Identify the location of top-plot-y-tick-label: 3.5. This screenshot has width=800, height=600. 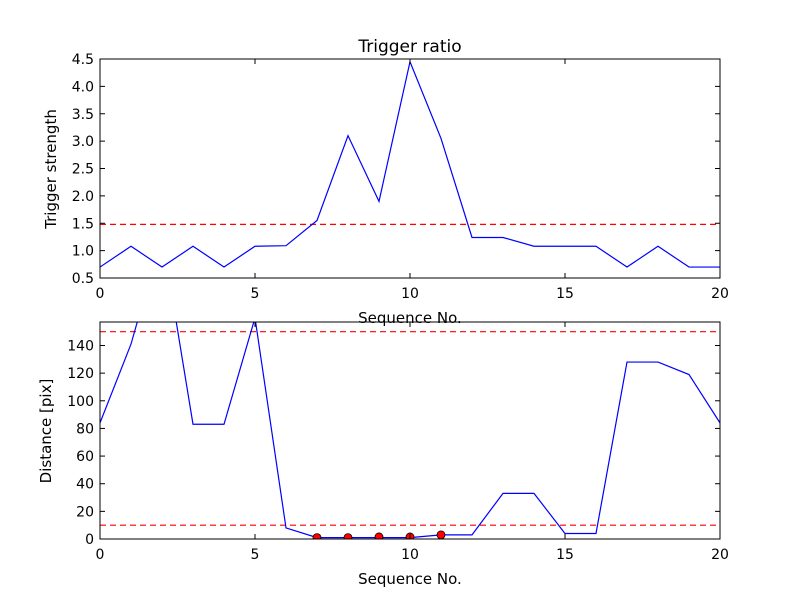
(83, 115).